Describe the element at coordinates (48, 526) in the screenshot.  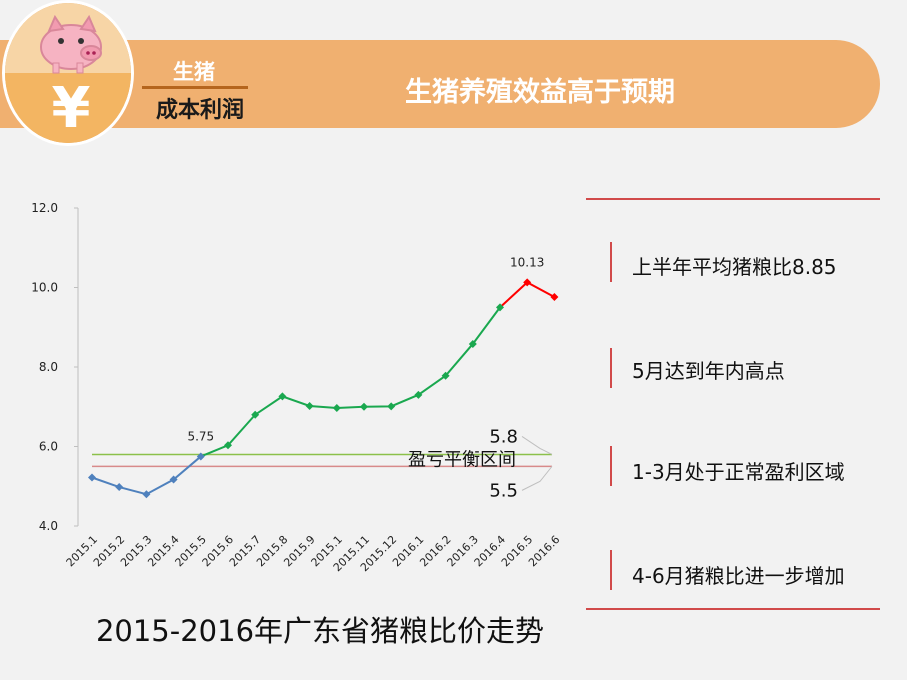
I see `y-tick-label: 4.0` at that location.